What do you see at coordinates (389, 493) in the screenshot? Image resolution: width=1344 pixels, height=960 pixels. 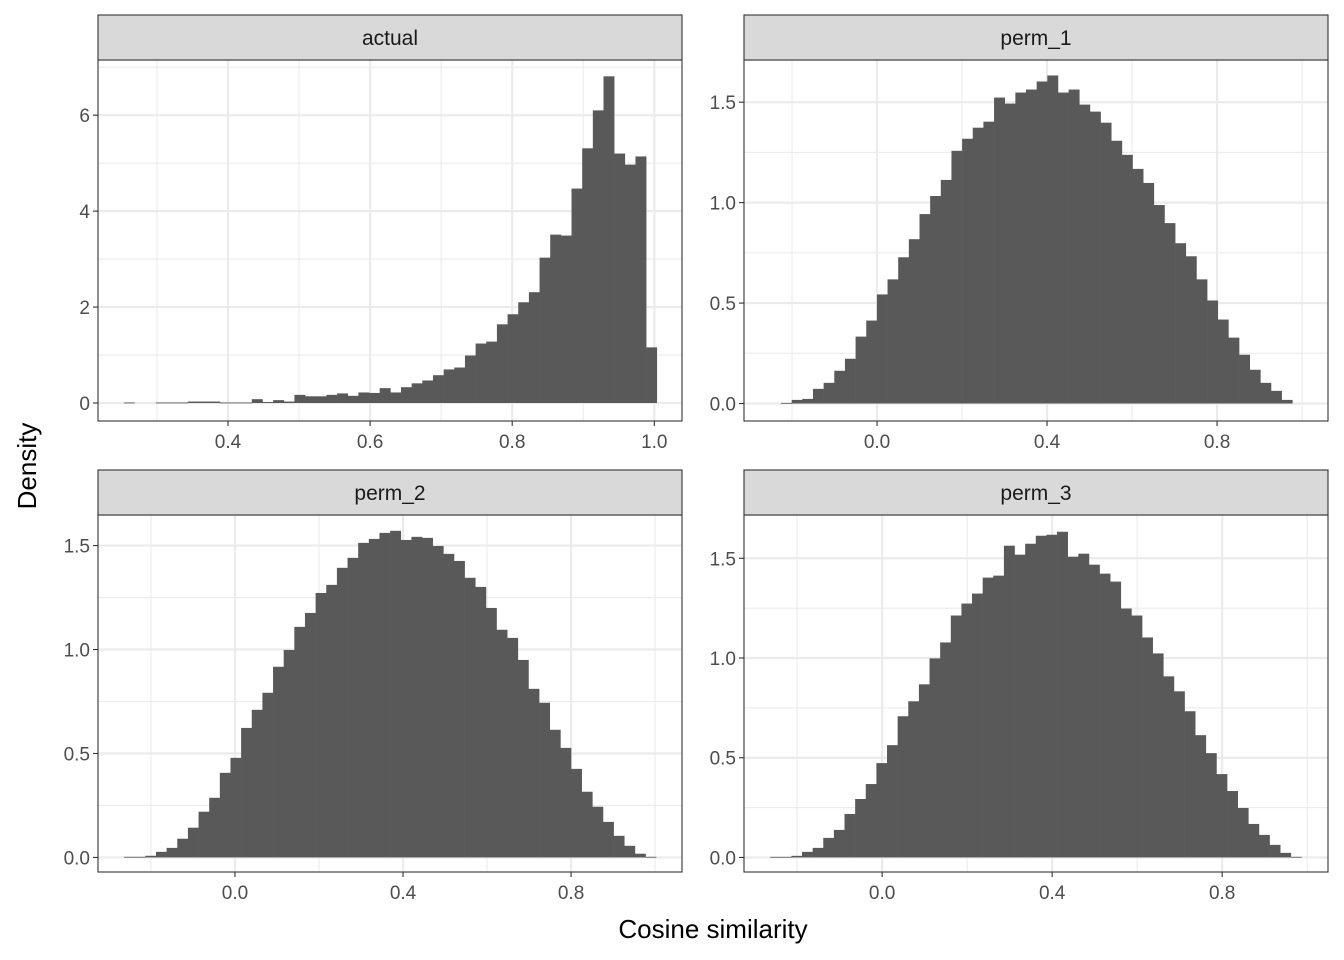 I see `facet-strip-label: perm_2` at bounding box center [389, 493].